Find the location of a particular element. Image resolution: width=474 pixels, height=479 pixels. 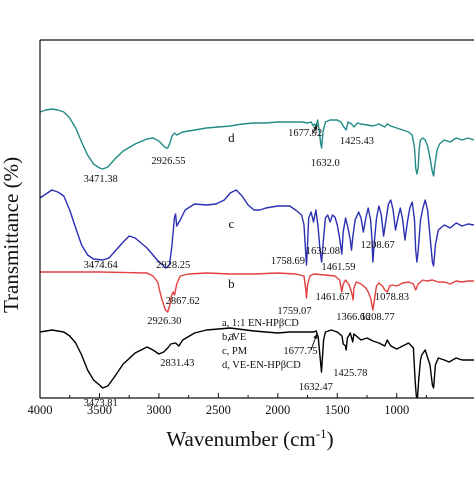

peak-label: 1208.67 is located at coordinates (378, 245).